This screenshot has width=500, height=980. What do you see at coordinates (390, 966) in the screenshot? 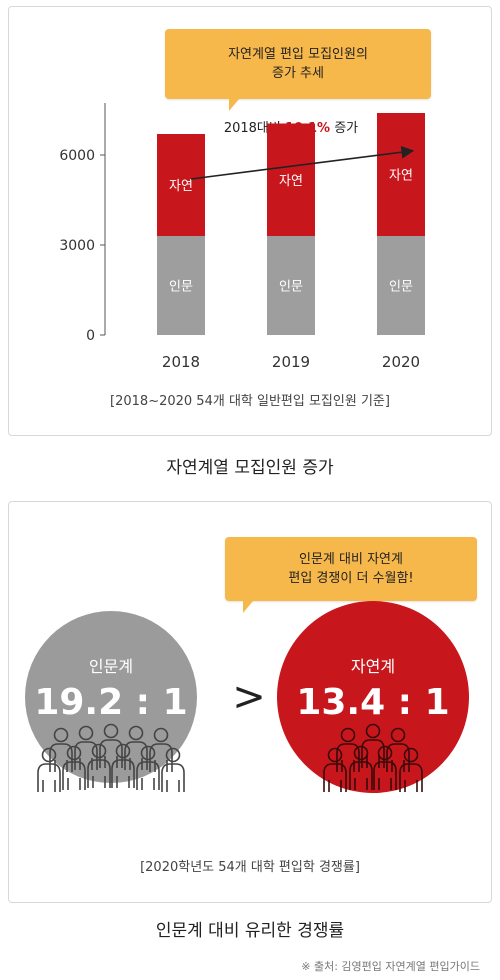
I see `source-footnote: ※ 출처: 김영편입 자연계열 편입가이드` at bounding box center [390, 966].